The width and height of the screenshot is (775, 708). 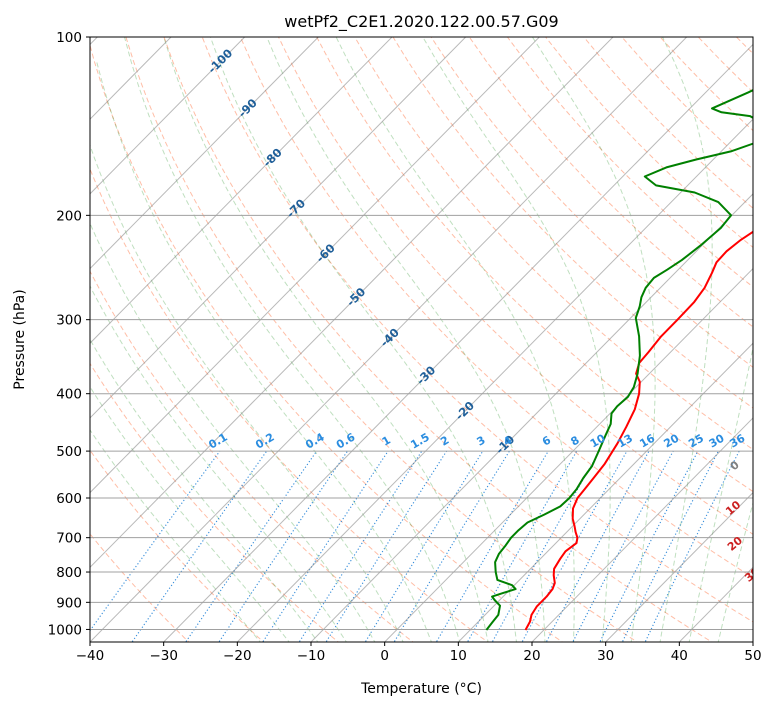 What do you see at coordinates (69, 216) in the screenshot?
I see `y-tick-label: 200` at bounding box center [69, 216].